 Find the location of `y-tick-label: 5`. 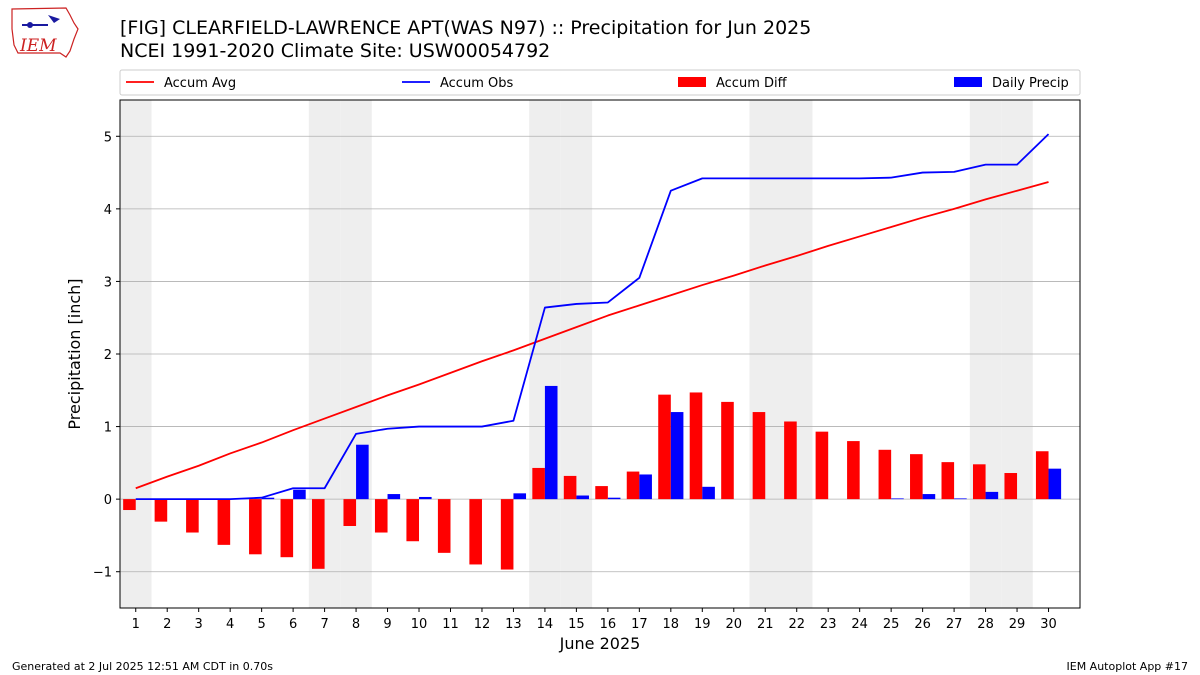

y-tick-label: 5 is located at coordinates (108, 137).